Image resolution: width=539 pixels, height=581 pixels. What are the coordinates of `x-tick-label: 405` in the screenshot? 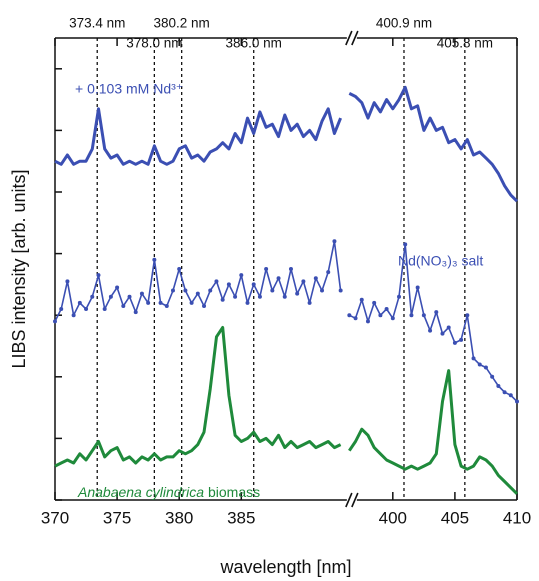 It's located at (455, 517).